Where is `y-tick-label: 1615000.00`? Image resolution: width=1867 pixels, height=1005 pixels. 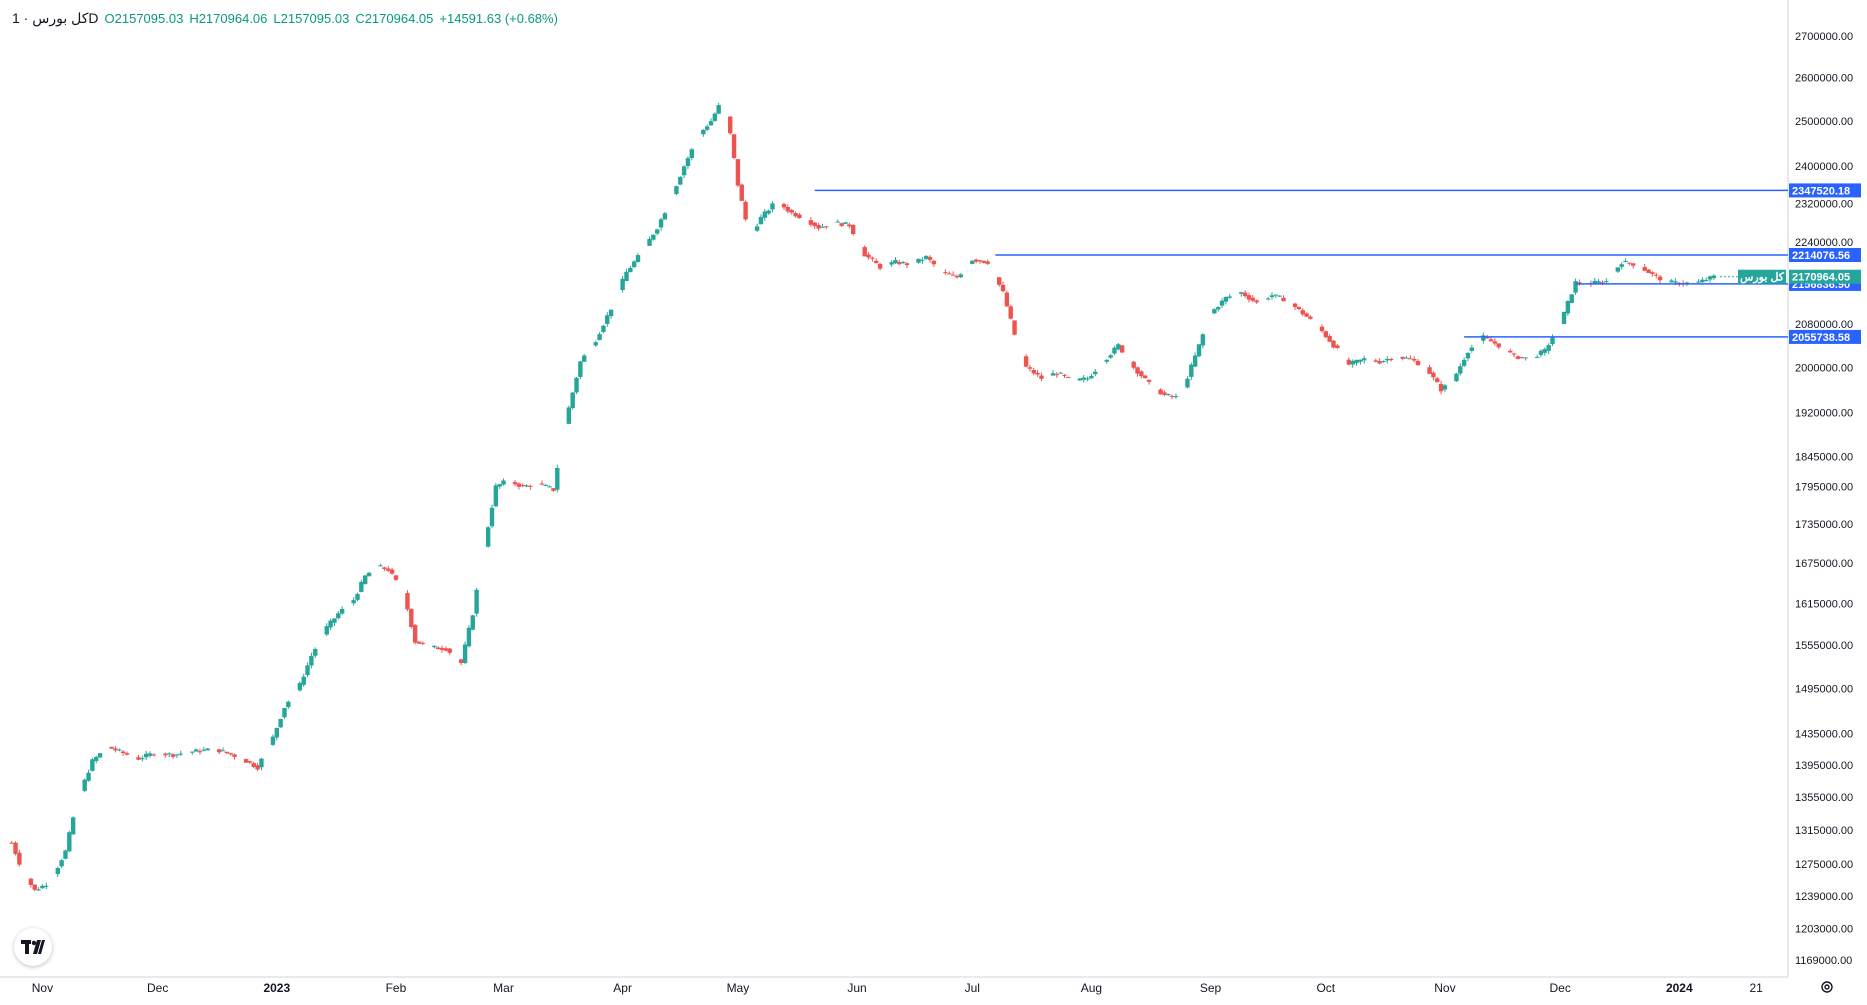 y-tick-label: 1615000.00 is located at coordinates (1824, 604).